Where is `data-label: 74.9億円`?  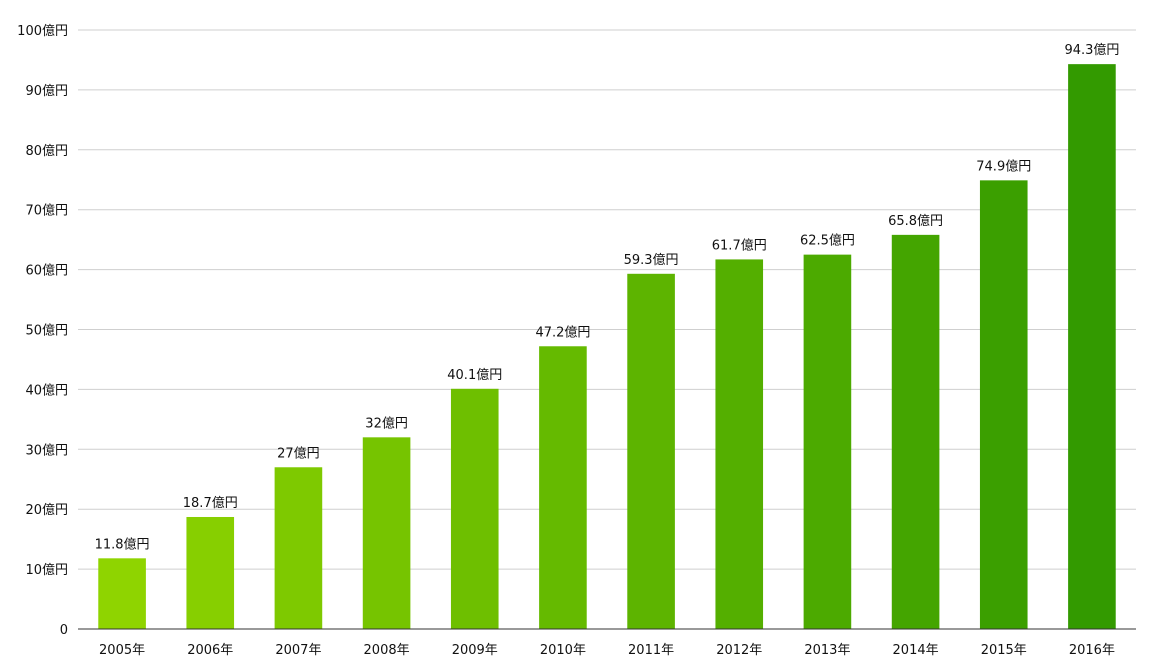
data-label: 74.9億円 is located at coordinates (1003, 166).